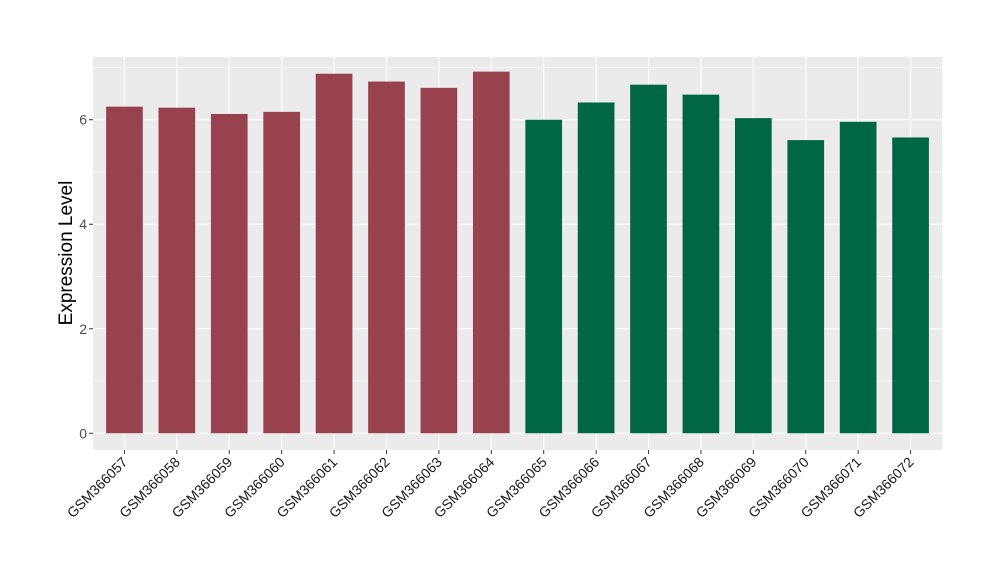 The image size is (1000, 580). I want to click on y-axis: 0 2 4 6, so click(86, 276).